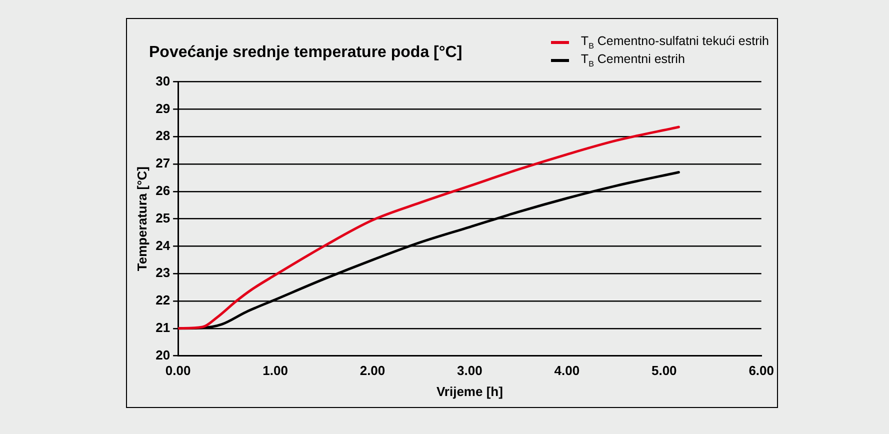  What do you see at coordinates (163, 108) in the screenshot?
I see `y-tick-label: 29` at bounding box center [163, 108].